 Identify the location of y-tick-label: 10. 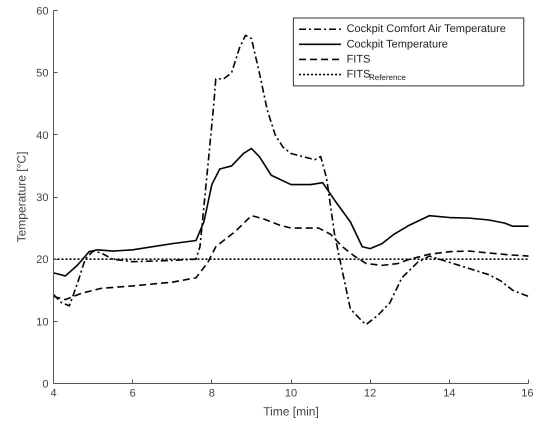
(42, 322).